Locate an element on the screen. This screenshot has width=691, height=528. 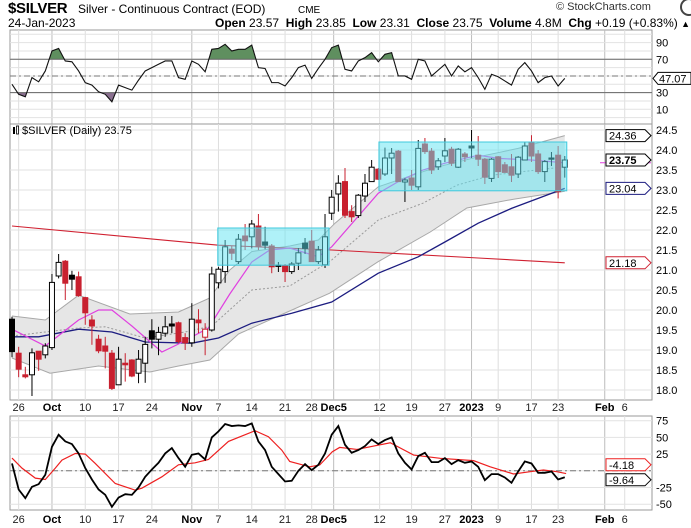
price-axis-label: 19.0 is located at coordinates (666, 351).